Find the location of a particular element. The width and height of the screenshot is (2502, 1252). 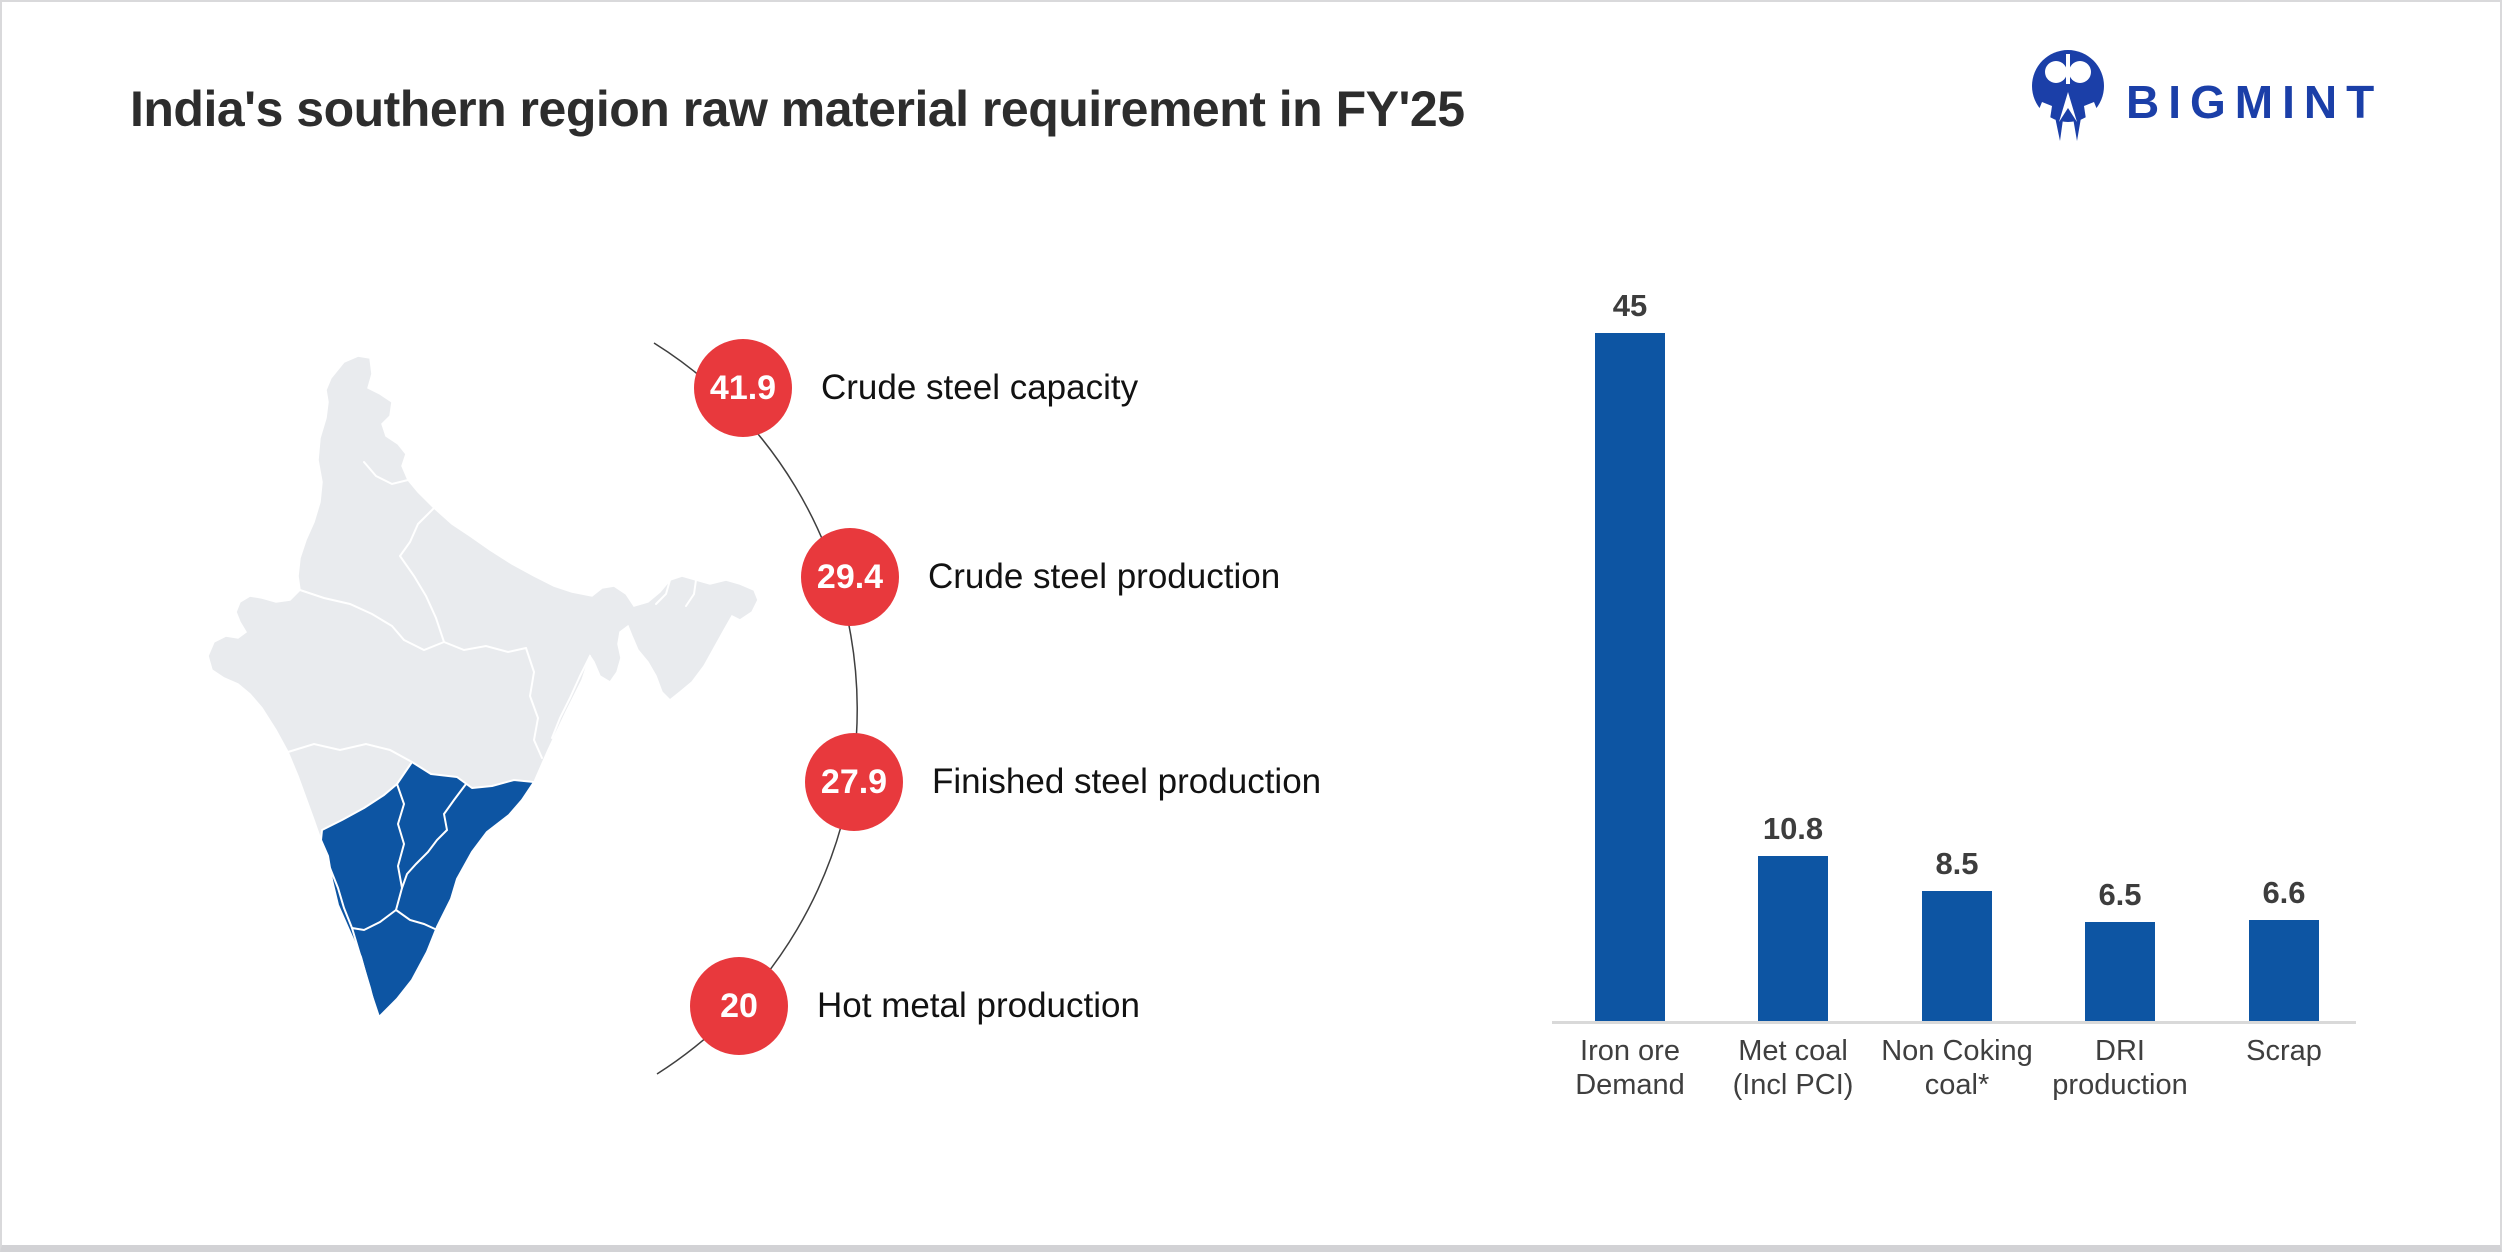

metric-label: Crude steel capacity is located at coordinates (980, 387).